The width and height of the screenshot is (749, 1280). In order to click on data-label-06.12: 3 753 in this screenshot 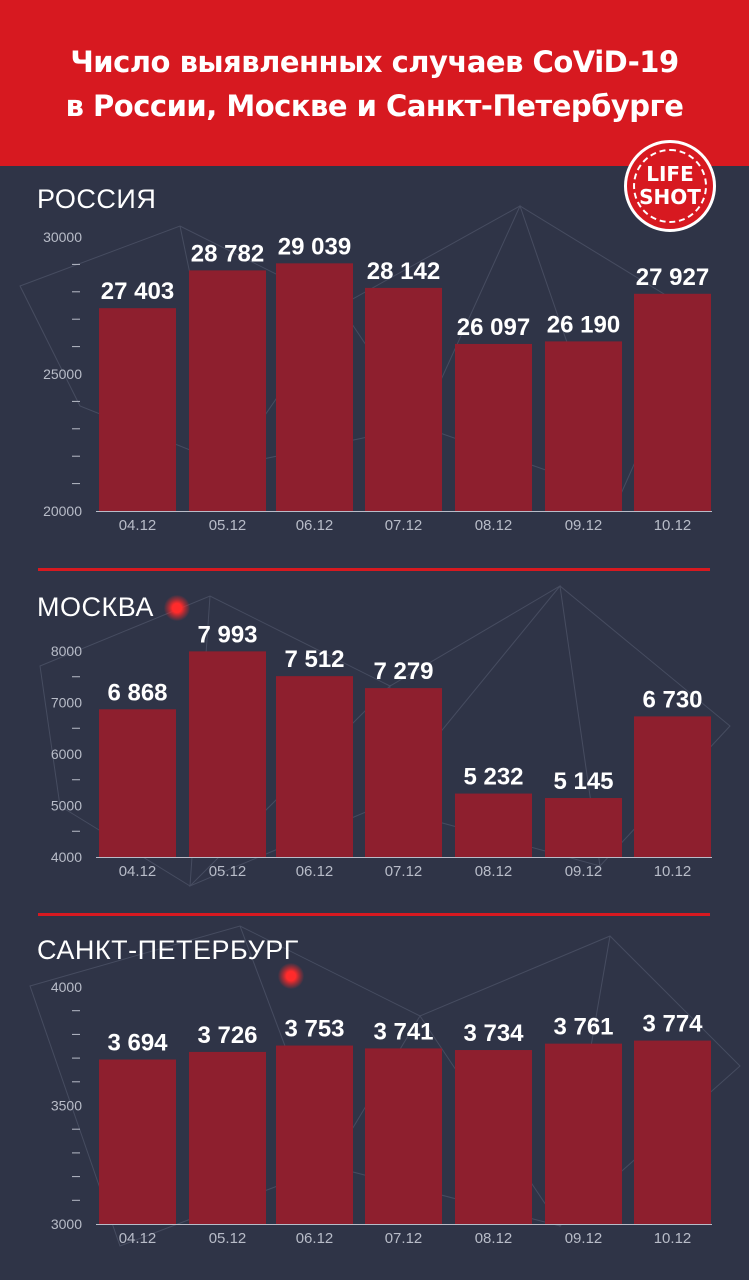, I will do `click(314, 1029)`.